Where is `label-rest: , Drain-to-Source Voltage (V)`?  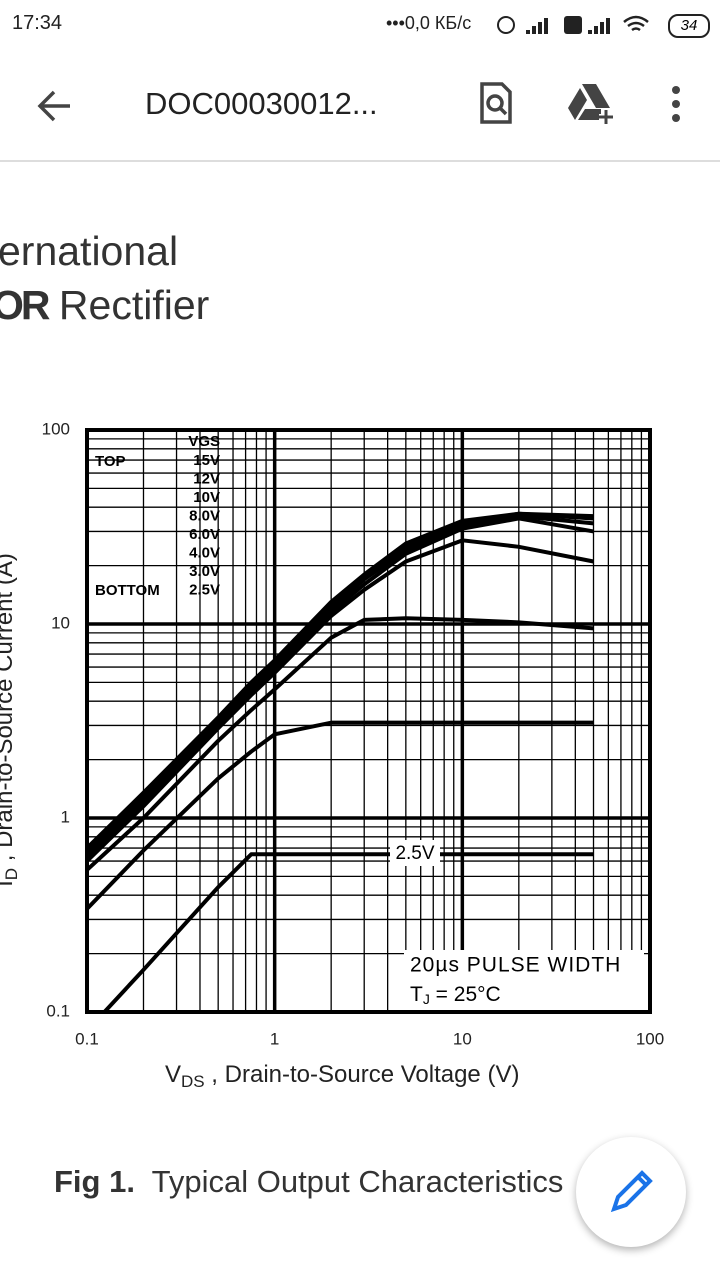 label-rest: , Drain-to-Source Voltage (V) is located at coordinates (362, 1074).